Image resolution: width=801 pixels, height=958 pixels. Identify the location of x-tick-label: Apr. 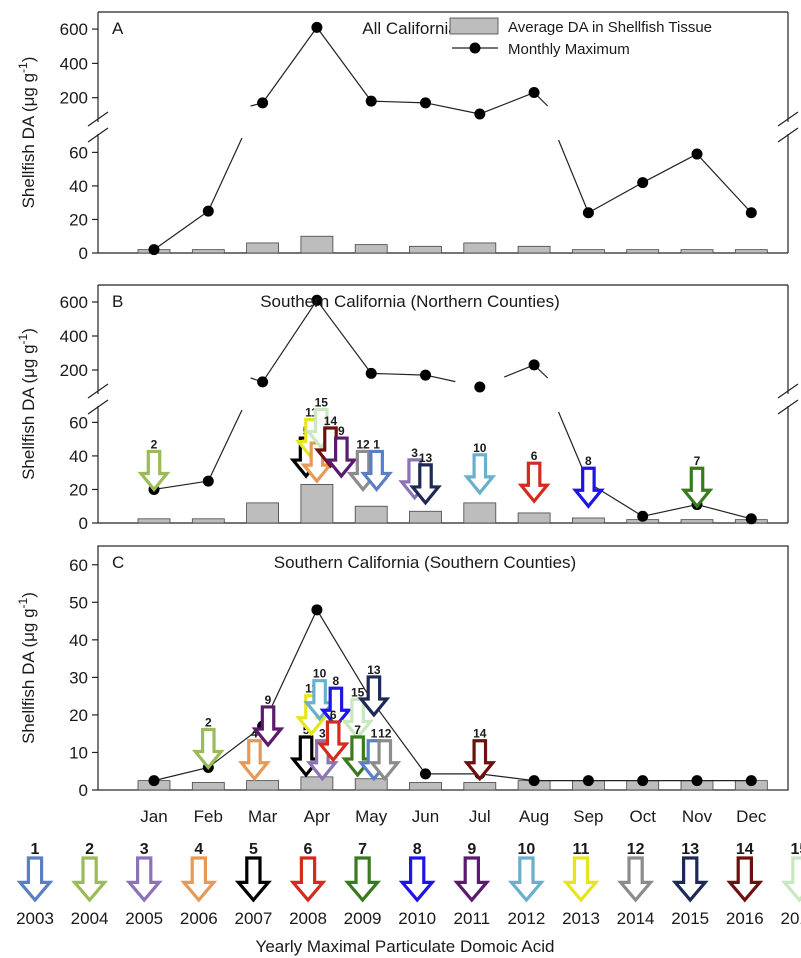
(317, 816).